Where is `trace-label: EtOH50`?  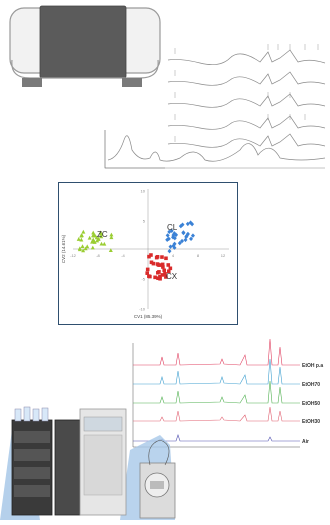 trace-label: EtOH50 is located at coordinates (311, 404).